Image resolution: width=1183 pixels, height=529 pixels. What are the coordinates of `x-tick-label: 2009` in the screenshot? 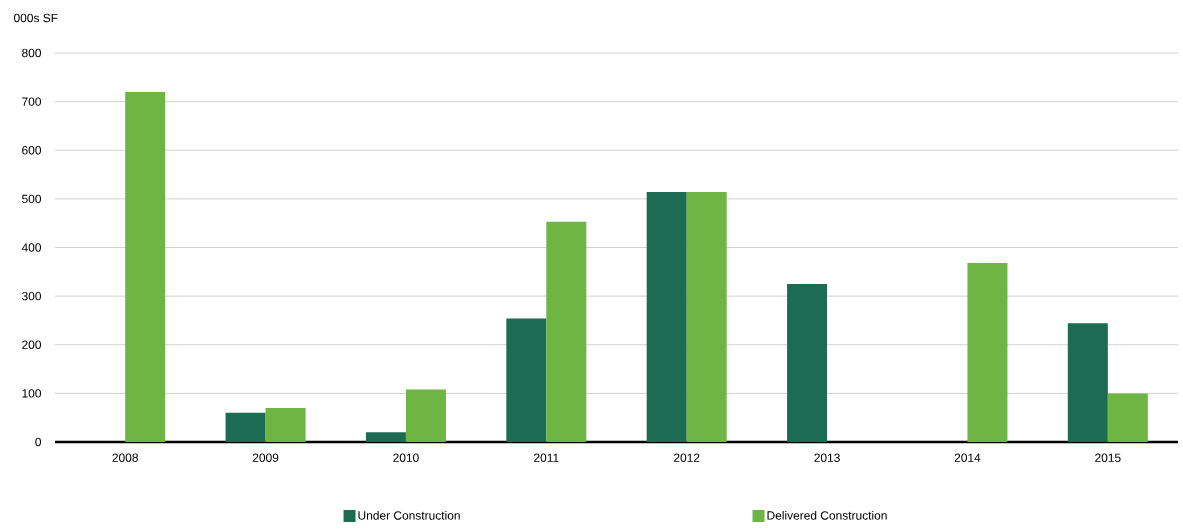 It's located at (265, 457).